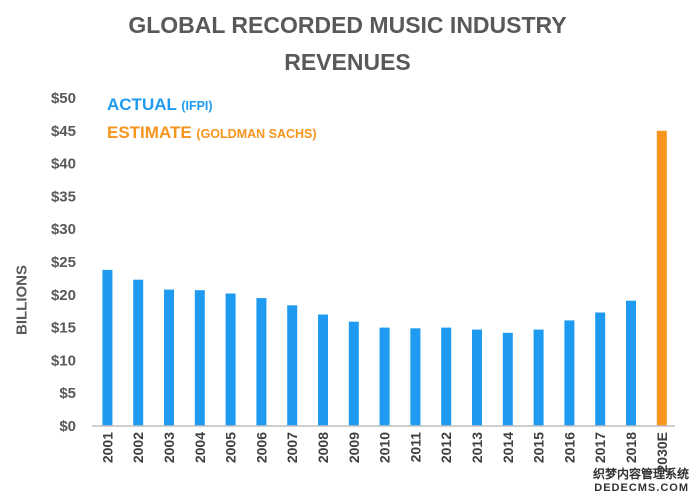 This screenshot has height=498, width=695. I want to click on legend-actual-source: (IFPI), so click(197, 106).